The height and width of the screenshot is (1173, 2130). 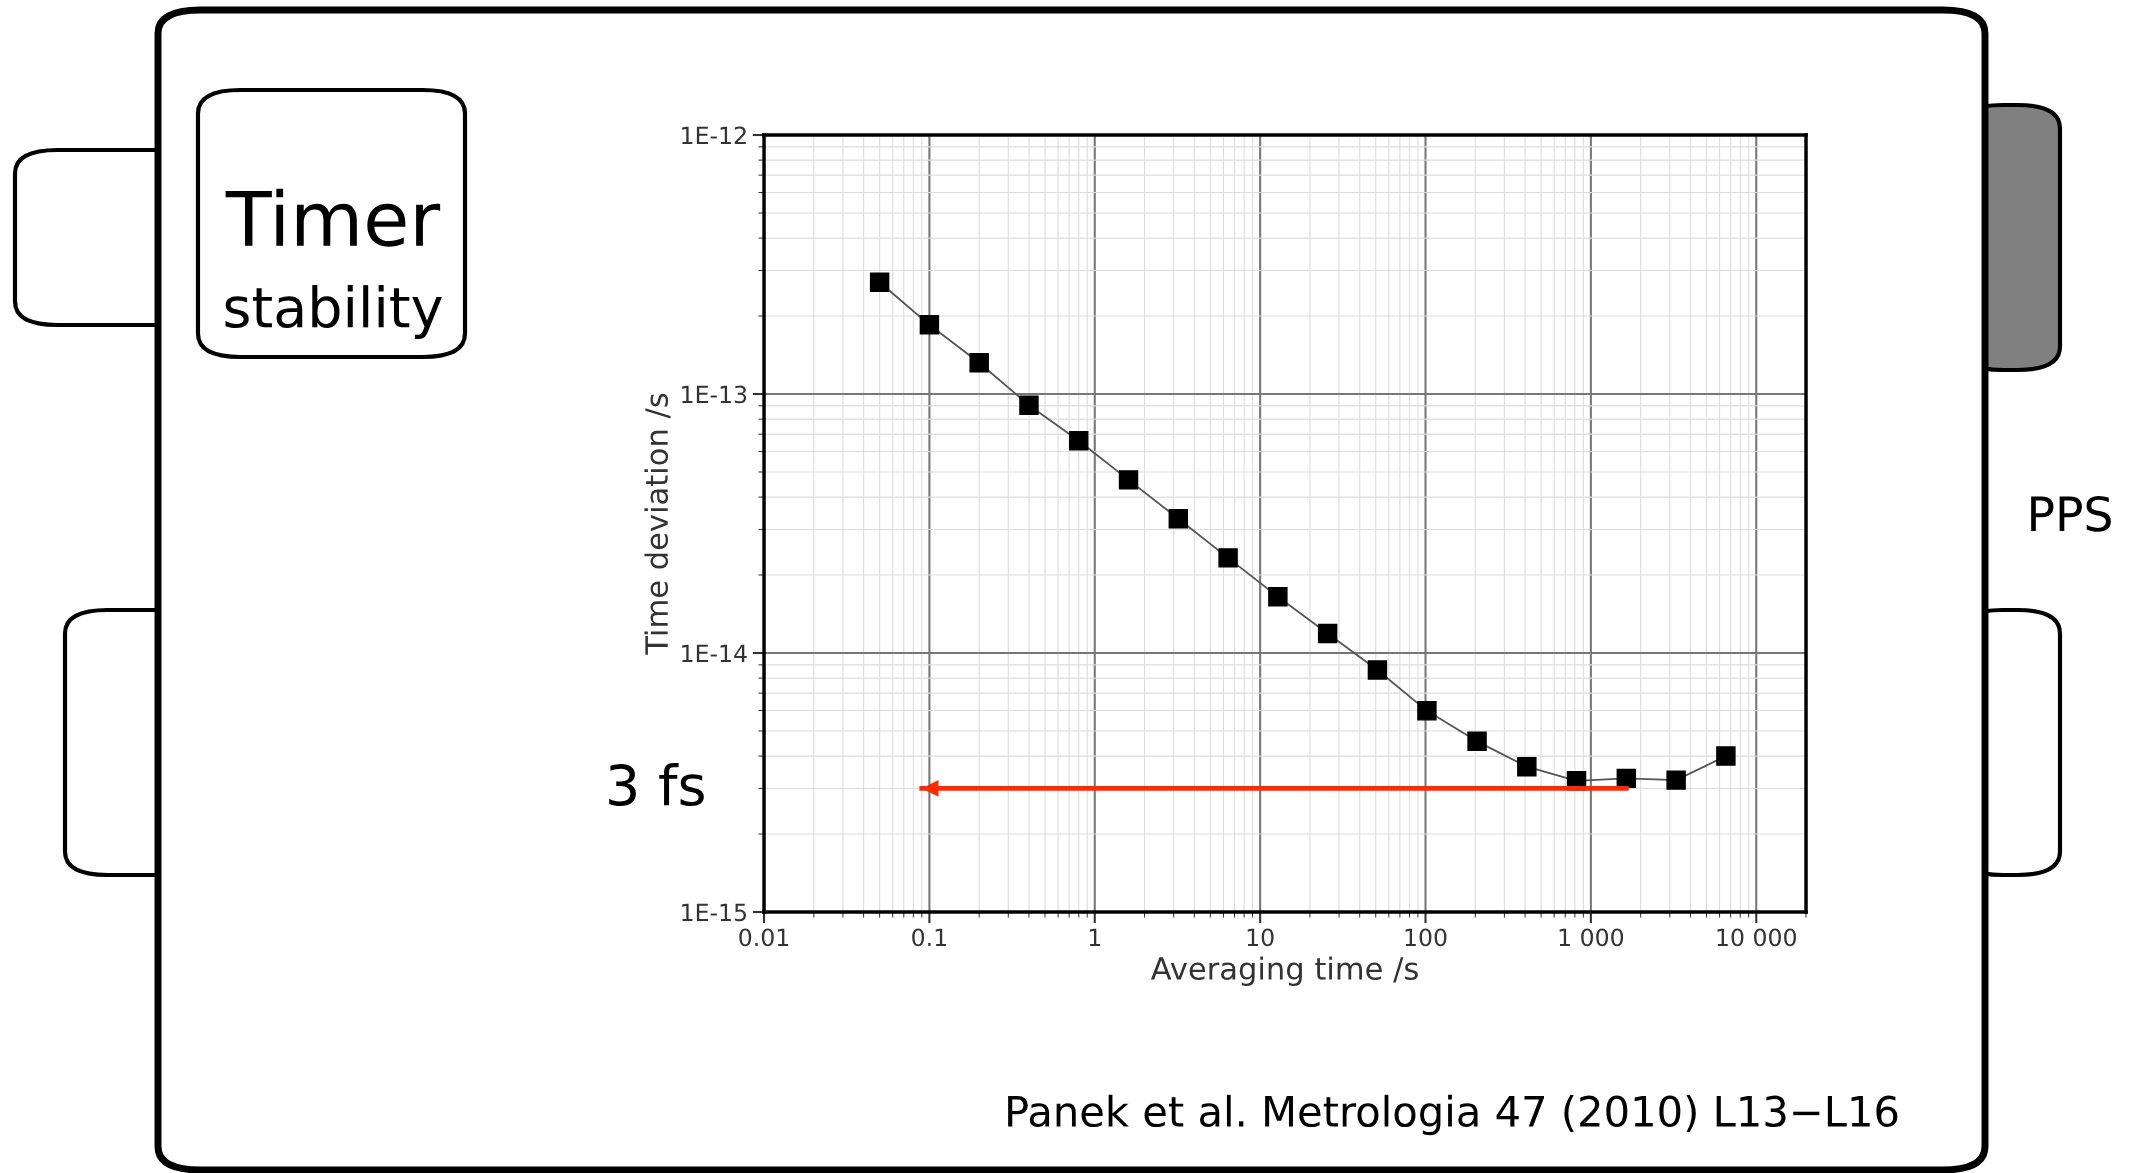 What do you see at coordinates (333, 217) in the screenshot?
I see `text: Timer` at bounding box center [333, 217].